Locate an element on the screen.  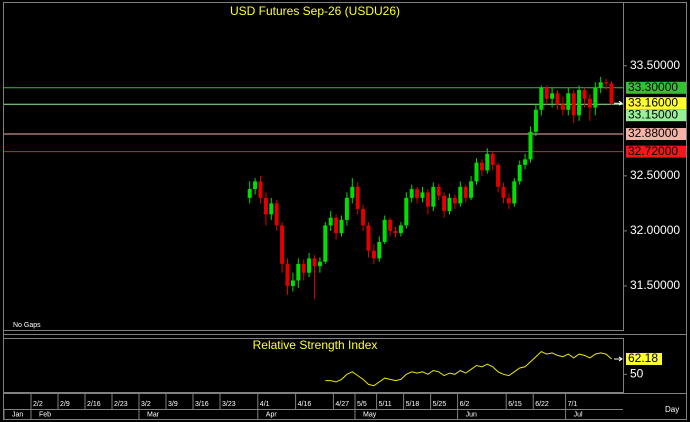
month-label: Feb is located at coordinates (45, 414).